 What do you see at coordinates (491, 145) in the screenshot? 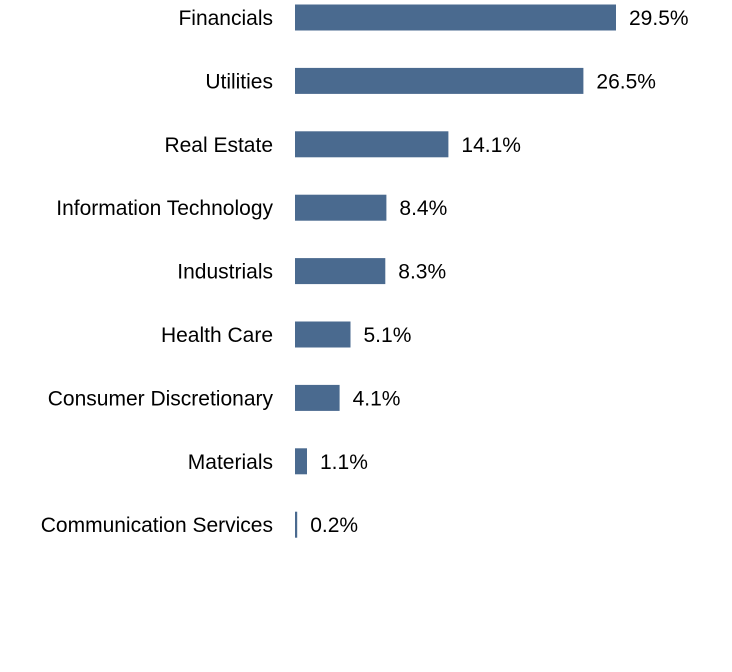
I see `value-label: 14.1%` at bounding box center [491, 145].